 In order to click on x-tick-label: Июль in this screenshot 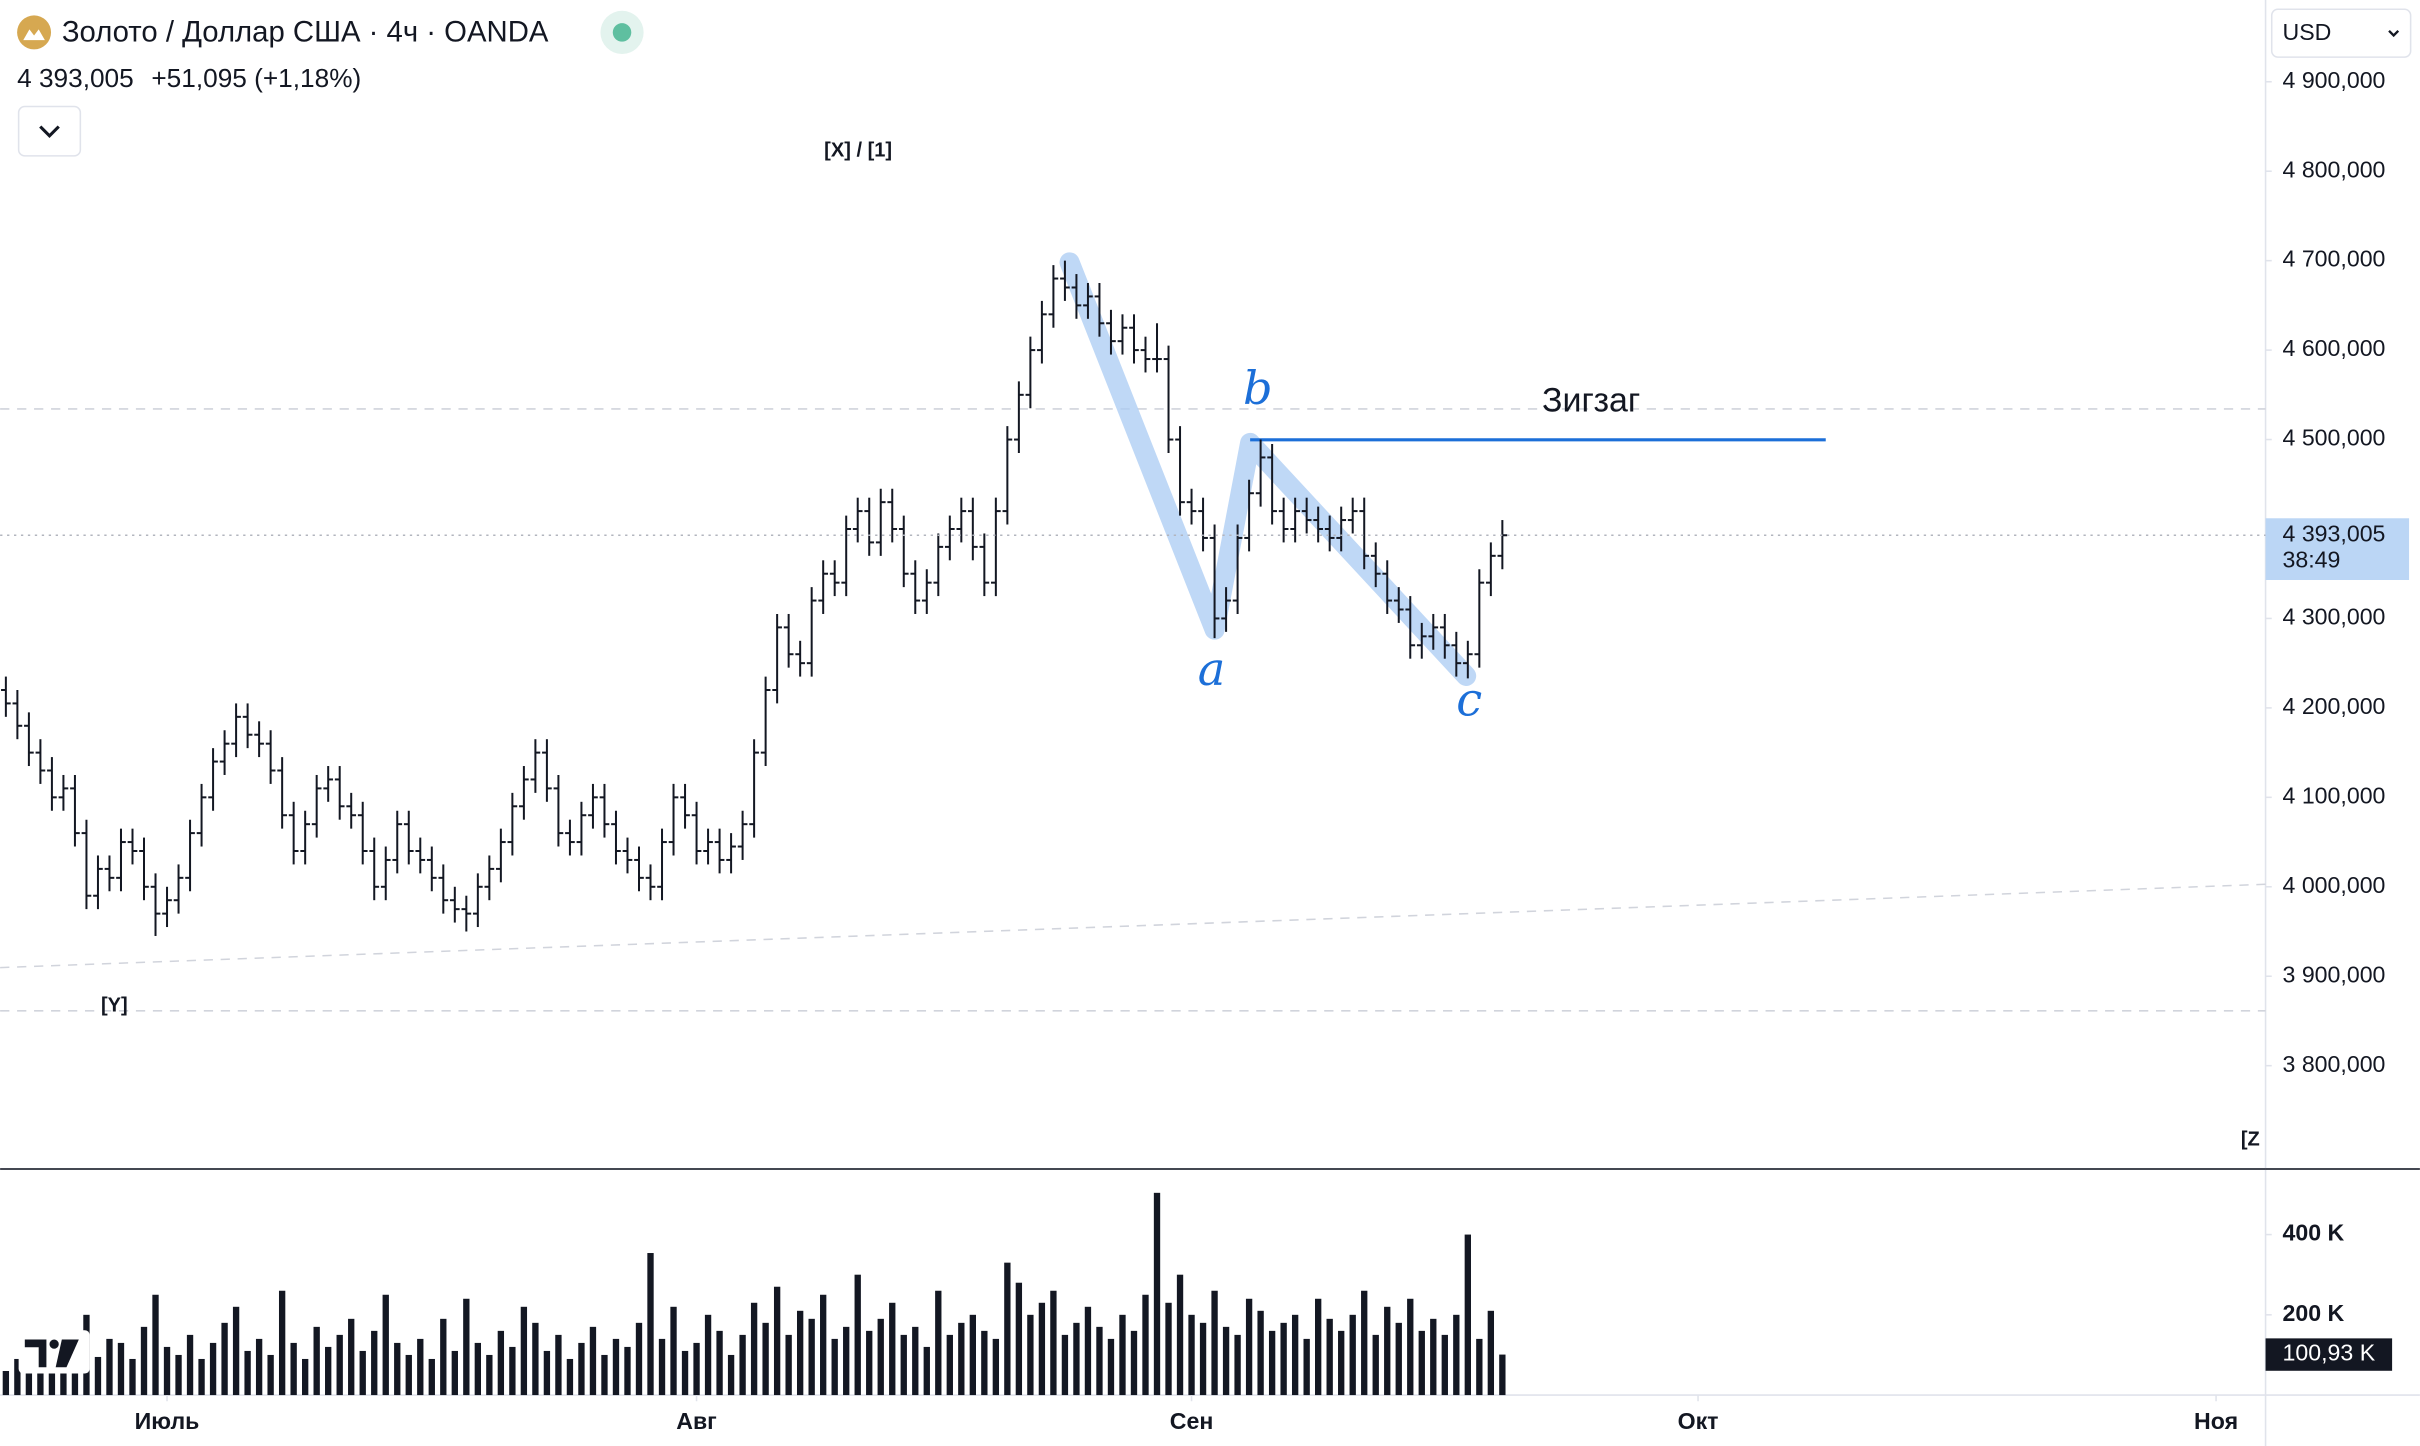, I will do `click(167, 1421)`.